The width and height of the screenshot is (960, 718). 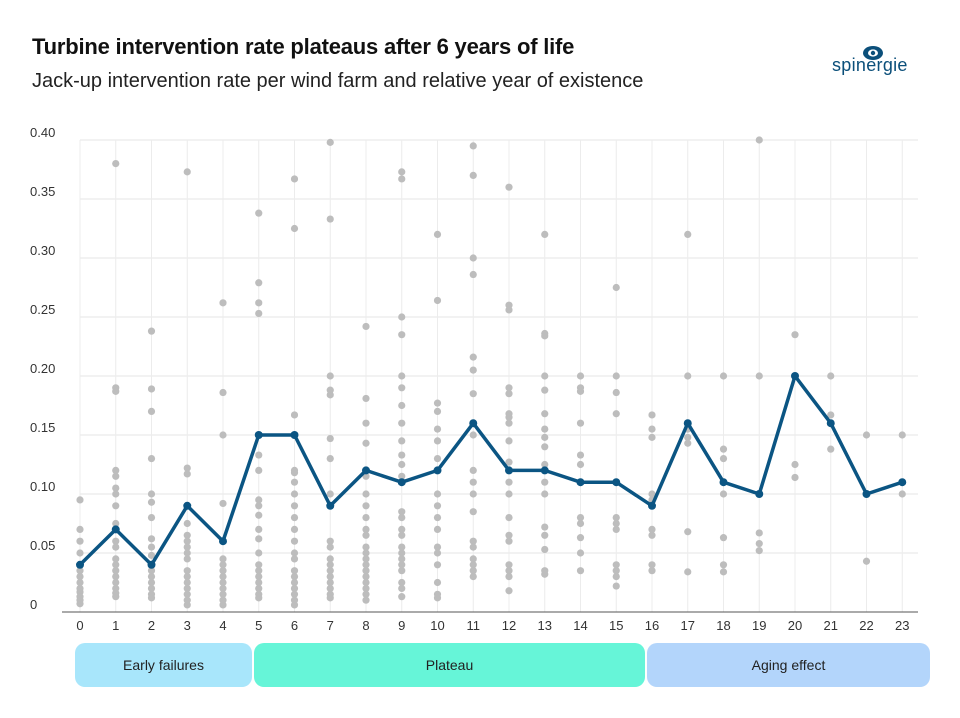 I want to click on brand-name: spinergie, so click(x=870, y=65).